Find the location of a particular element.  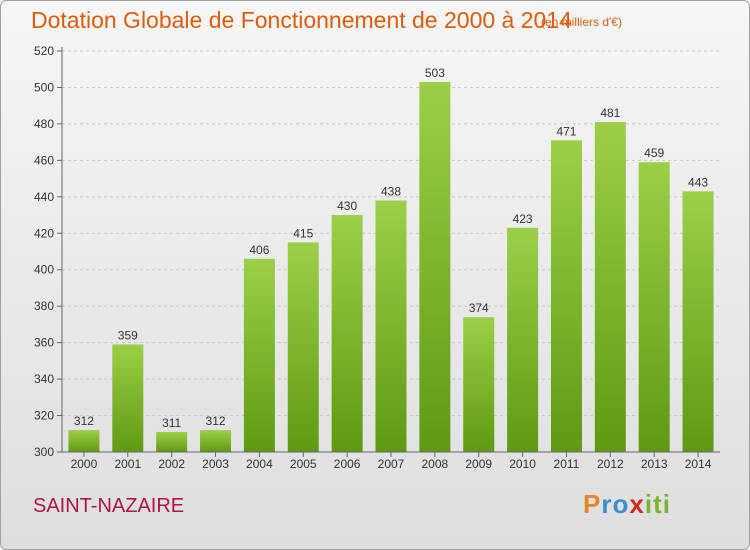

y-tick-label: 440 is located at coordinates (44, 197).